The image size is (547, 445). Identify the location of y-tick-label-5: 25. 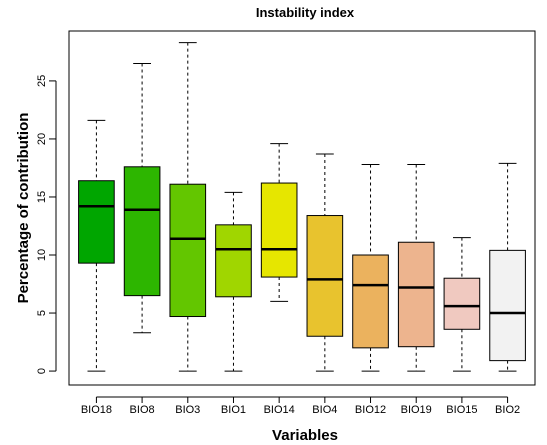
(42, 81).